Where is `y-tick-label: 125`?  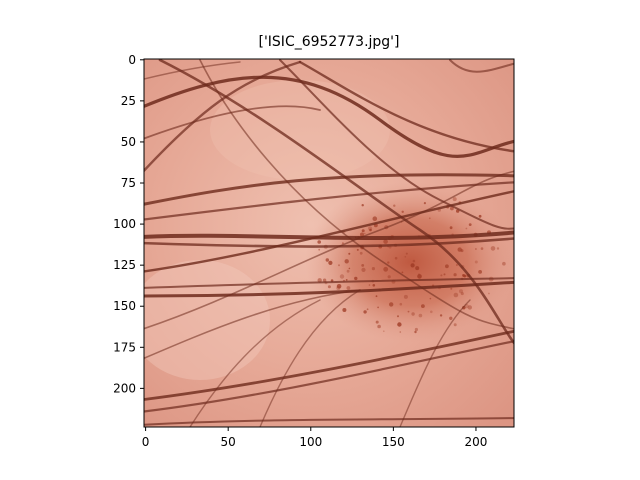 y-tick-label: 125 is located at coordinates (124, 265).